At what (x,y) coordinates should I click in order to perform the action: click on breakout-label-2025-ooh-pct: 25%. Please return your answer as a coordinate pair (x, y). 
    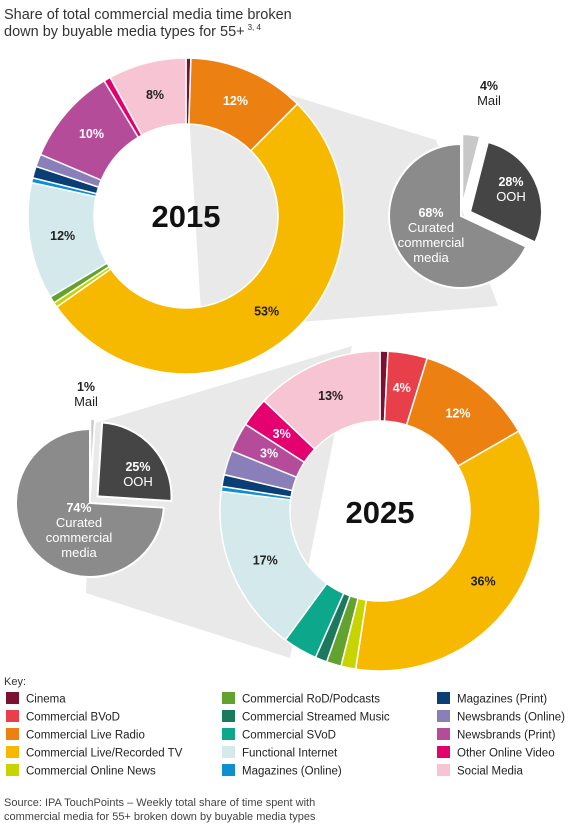
    Looking at the image, I should click on (137, 467).